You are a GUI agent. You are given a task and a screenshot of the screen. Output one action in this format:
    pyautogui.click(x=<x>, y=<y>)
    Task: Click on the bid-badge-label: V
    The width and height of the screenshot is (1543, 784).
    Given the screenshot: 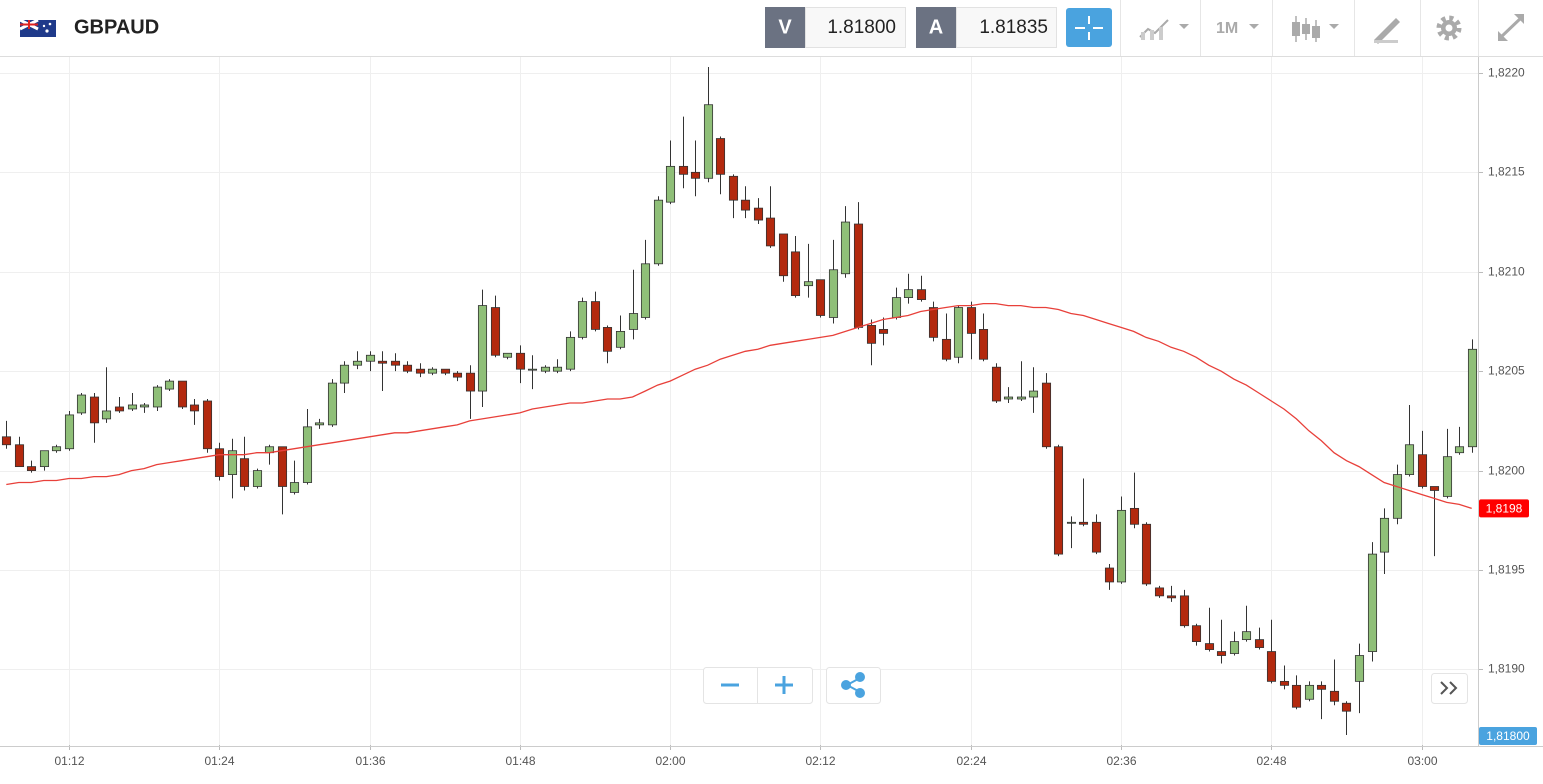 What is the action you would take?
    pyautogui.click(x=785, y=27)
    